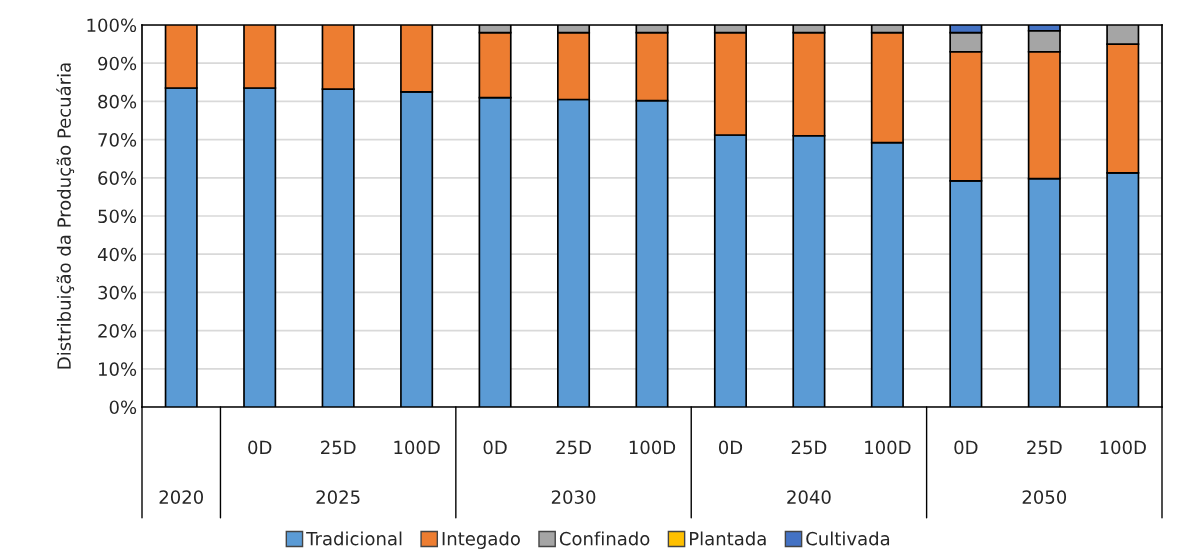 This screenshot has width=1177, height=558. Describe the element at coordinates (123, 407) in the screenshot. I see `y-tick-label: 0%` at that location.